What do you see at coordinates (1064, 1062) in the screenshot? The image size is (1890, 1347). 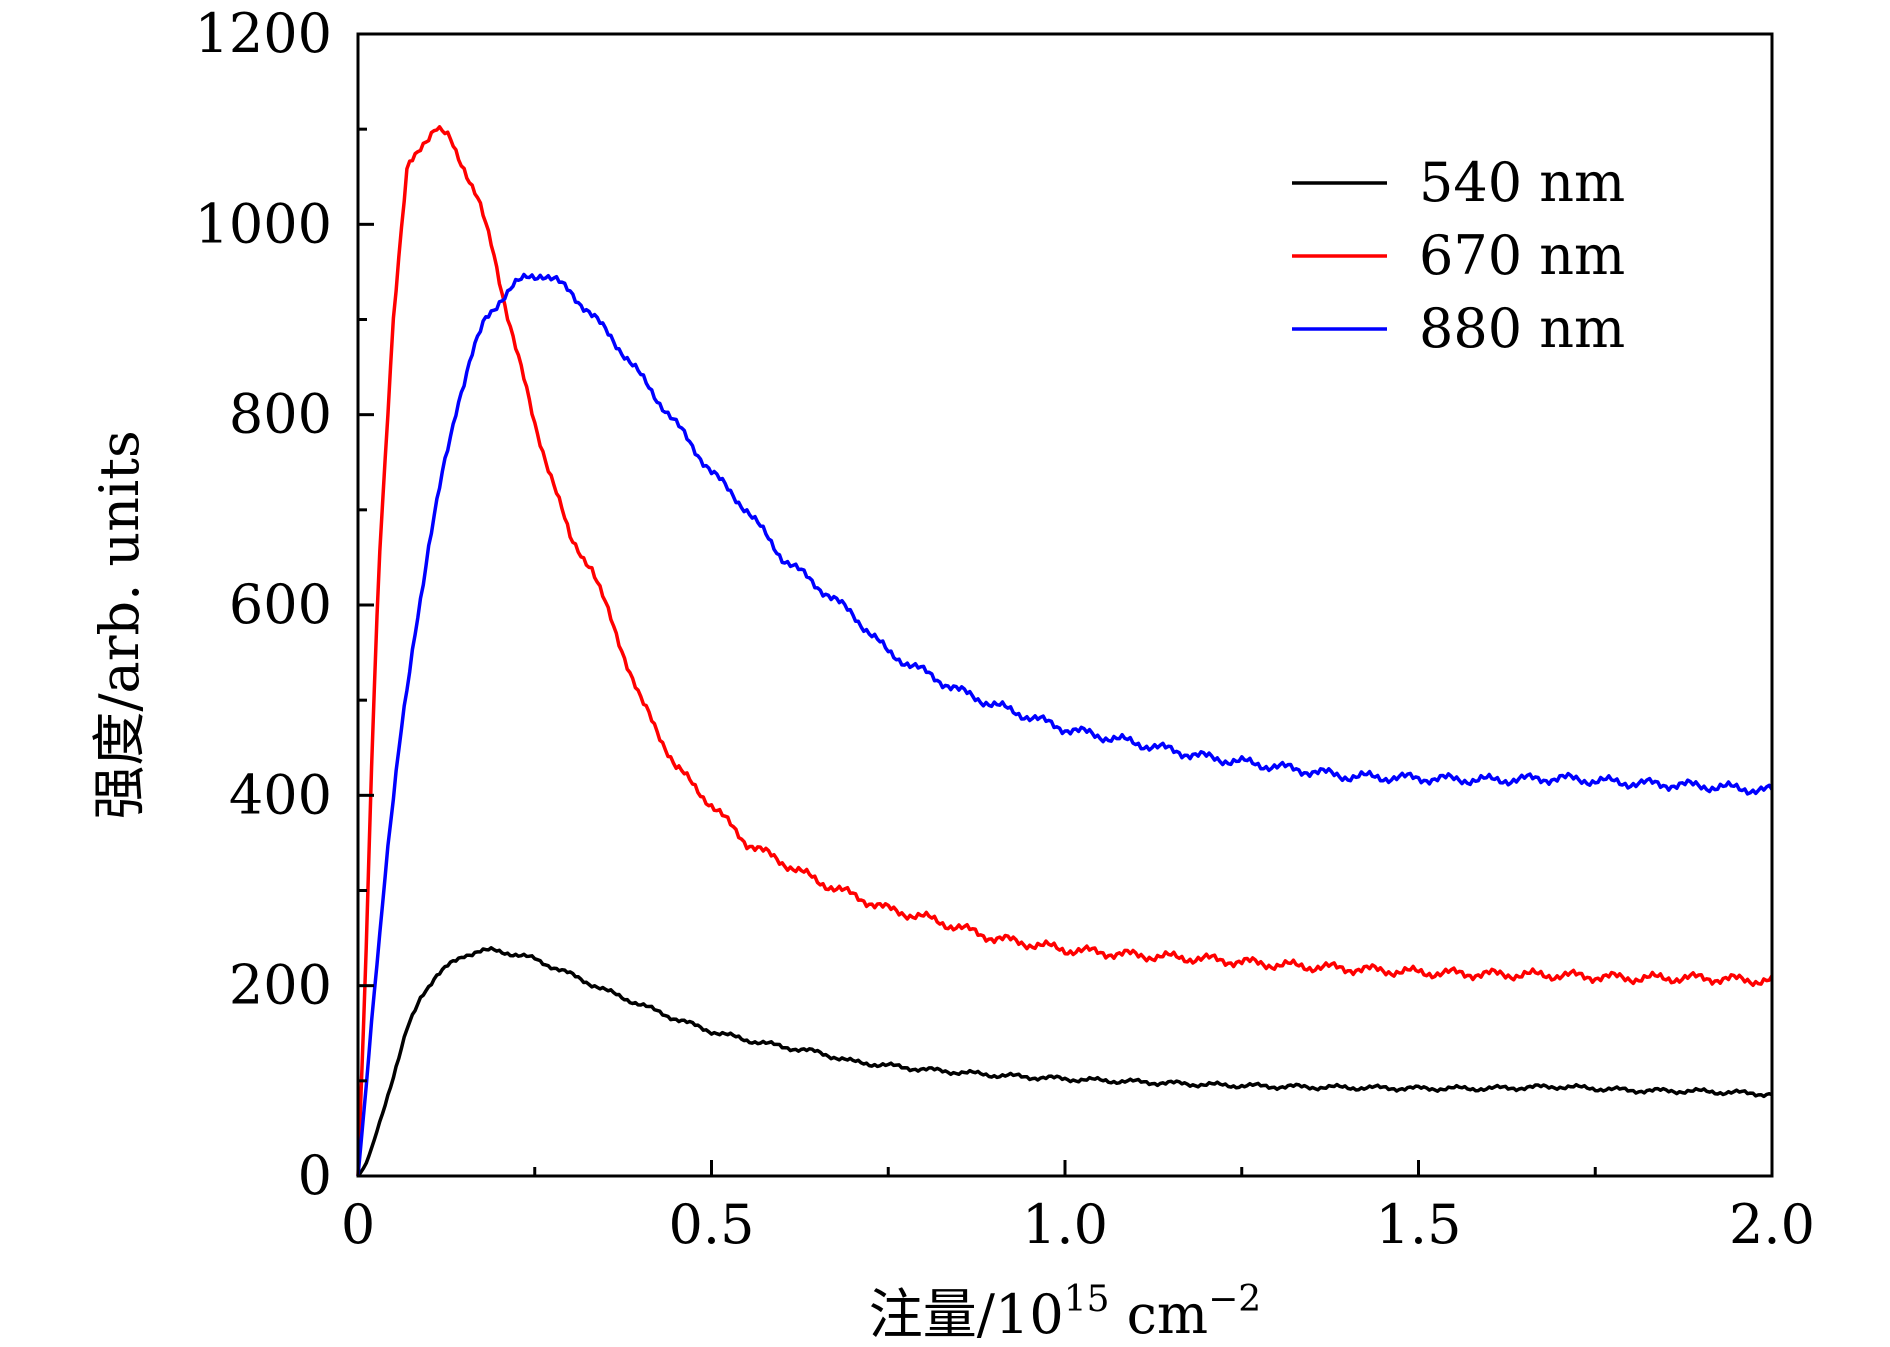 I see `series-line-540-nm` at bounding box center [1064, 1062].